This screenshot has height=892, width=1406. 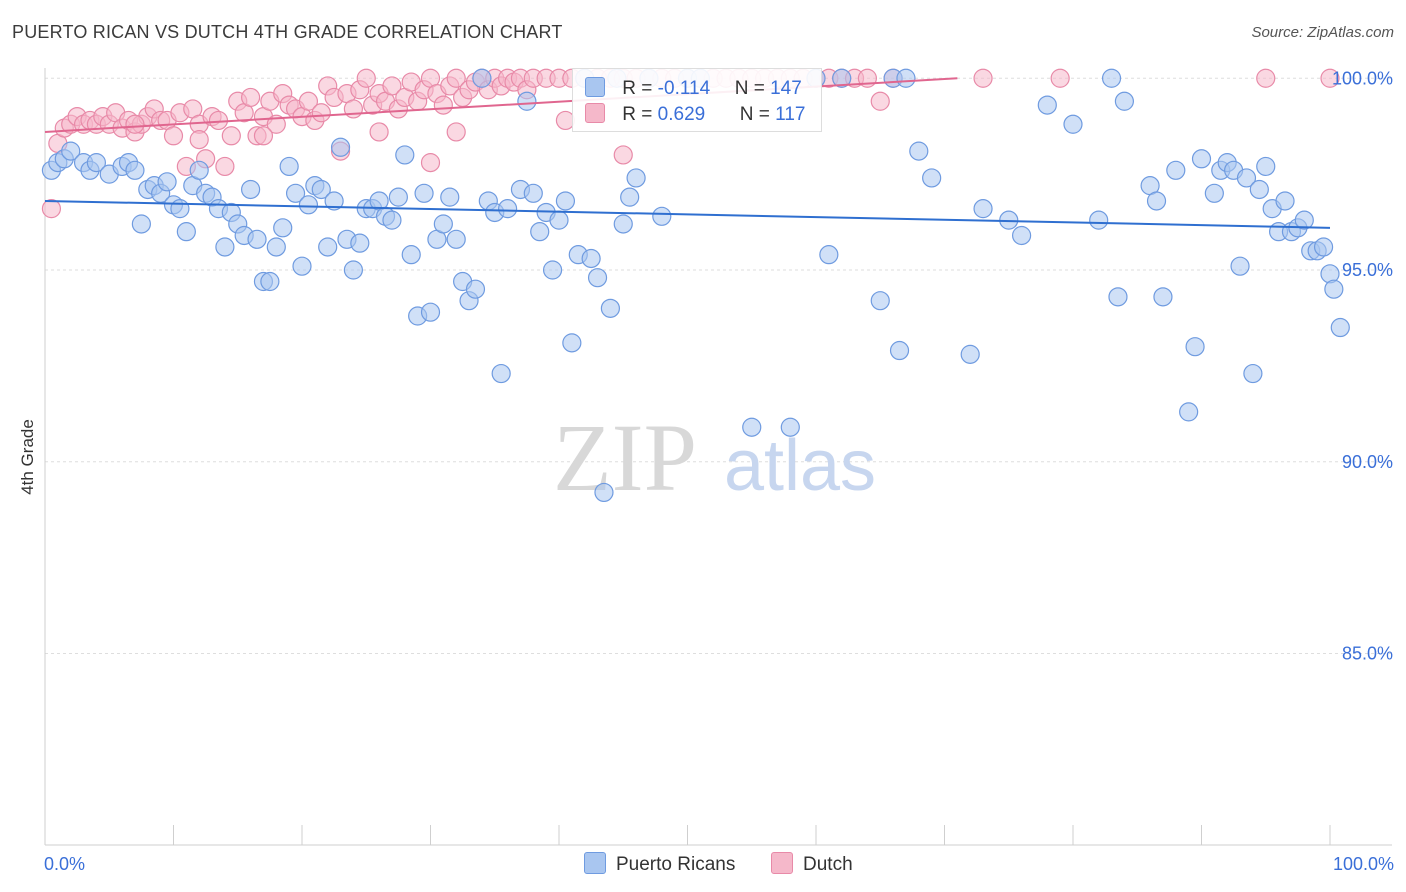 I want to click on legend-r-value: -0.114, so click(x=684, y=88).